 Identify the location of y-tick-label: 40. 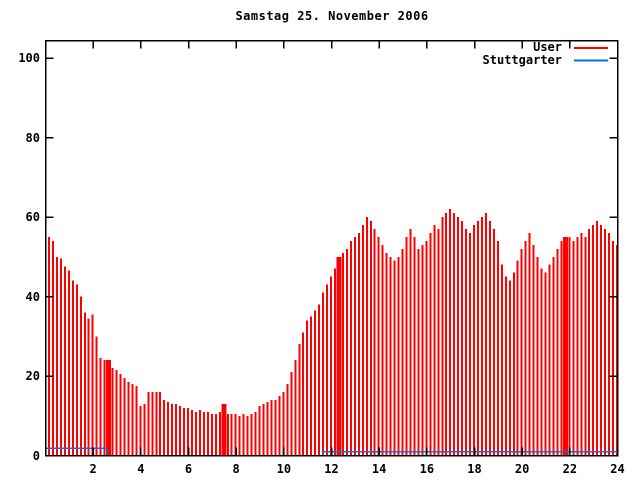
(32, 296).